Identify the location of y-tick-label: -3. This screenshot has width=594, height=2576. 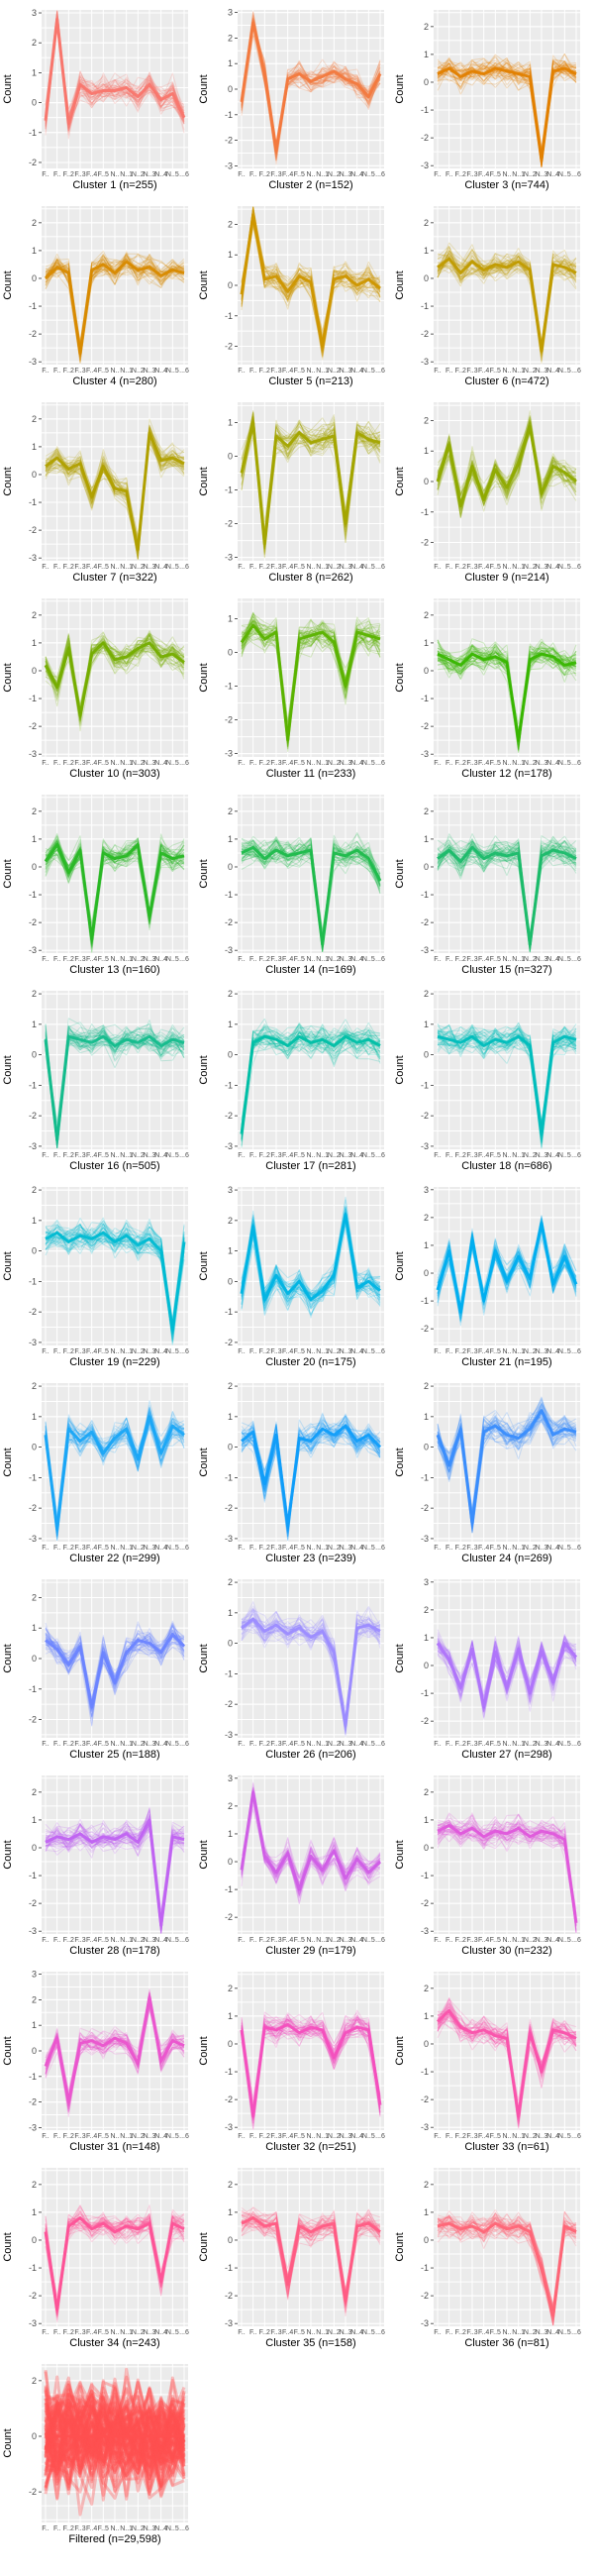
(33, 362).